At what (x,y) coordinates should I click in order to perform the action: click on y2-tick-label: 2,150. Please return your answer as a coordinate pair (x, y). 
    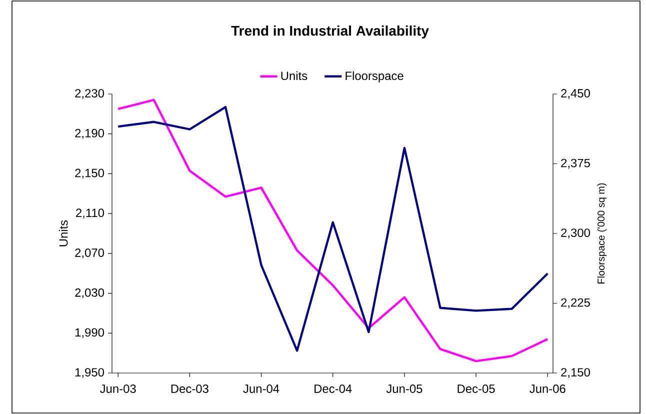
    Looking at the image, I should click on (575, 373).